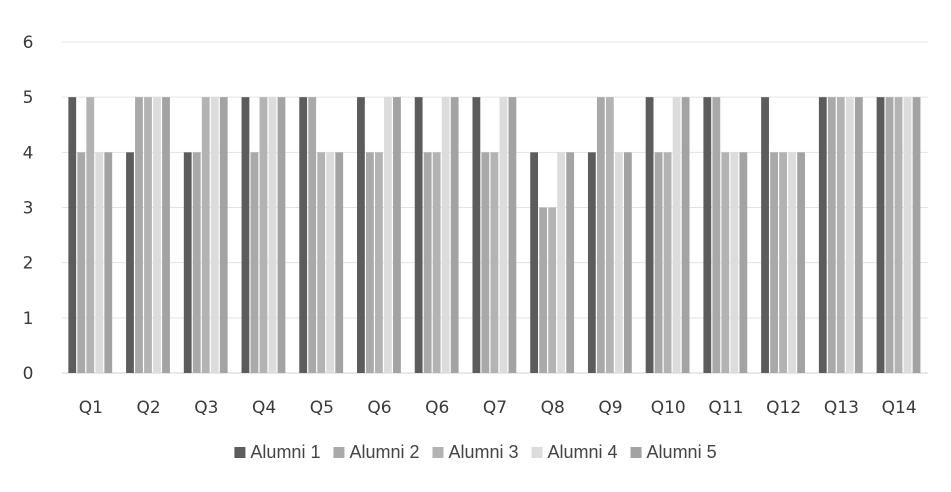 The height and width of the screenshot is (492, 951). Describe the element at coordinates (91, 408) in the screenshot. I see `x-tick-label: Q1` at that location.